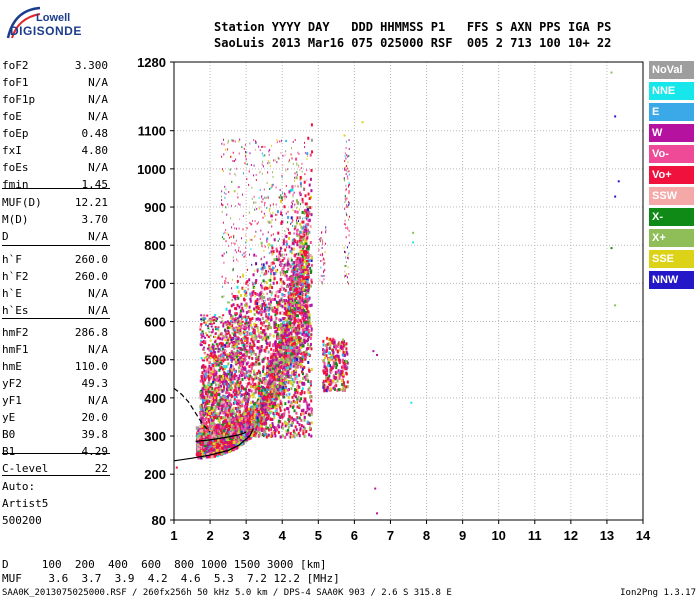 The width and height of the screenshot is (700, 600). Describe the element at coordinates (25, 503) in the screenshot. I see `auto-scaler-name: Artist5` at that location.